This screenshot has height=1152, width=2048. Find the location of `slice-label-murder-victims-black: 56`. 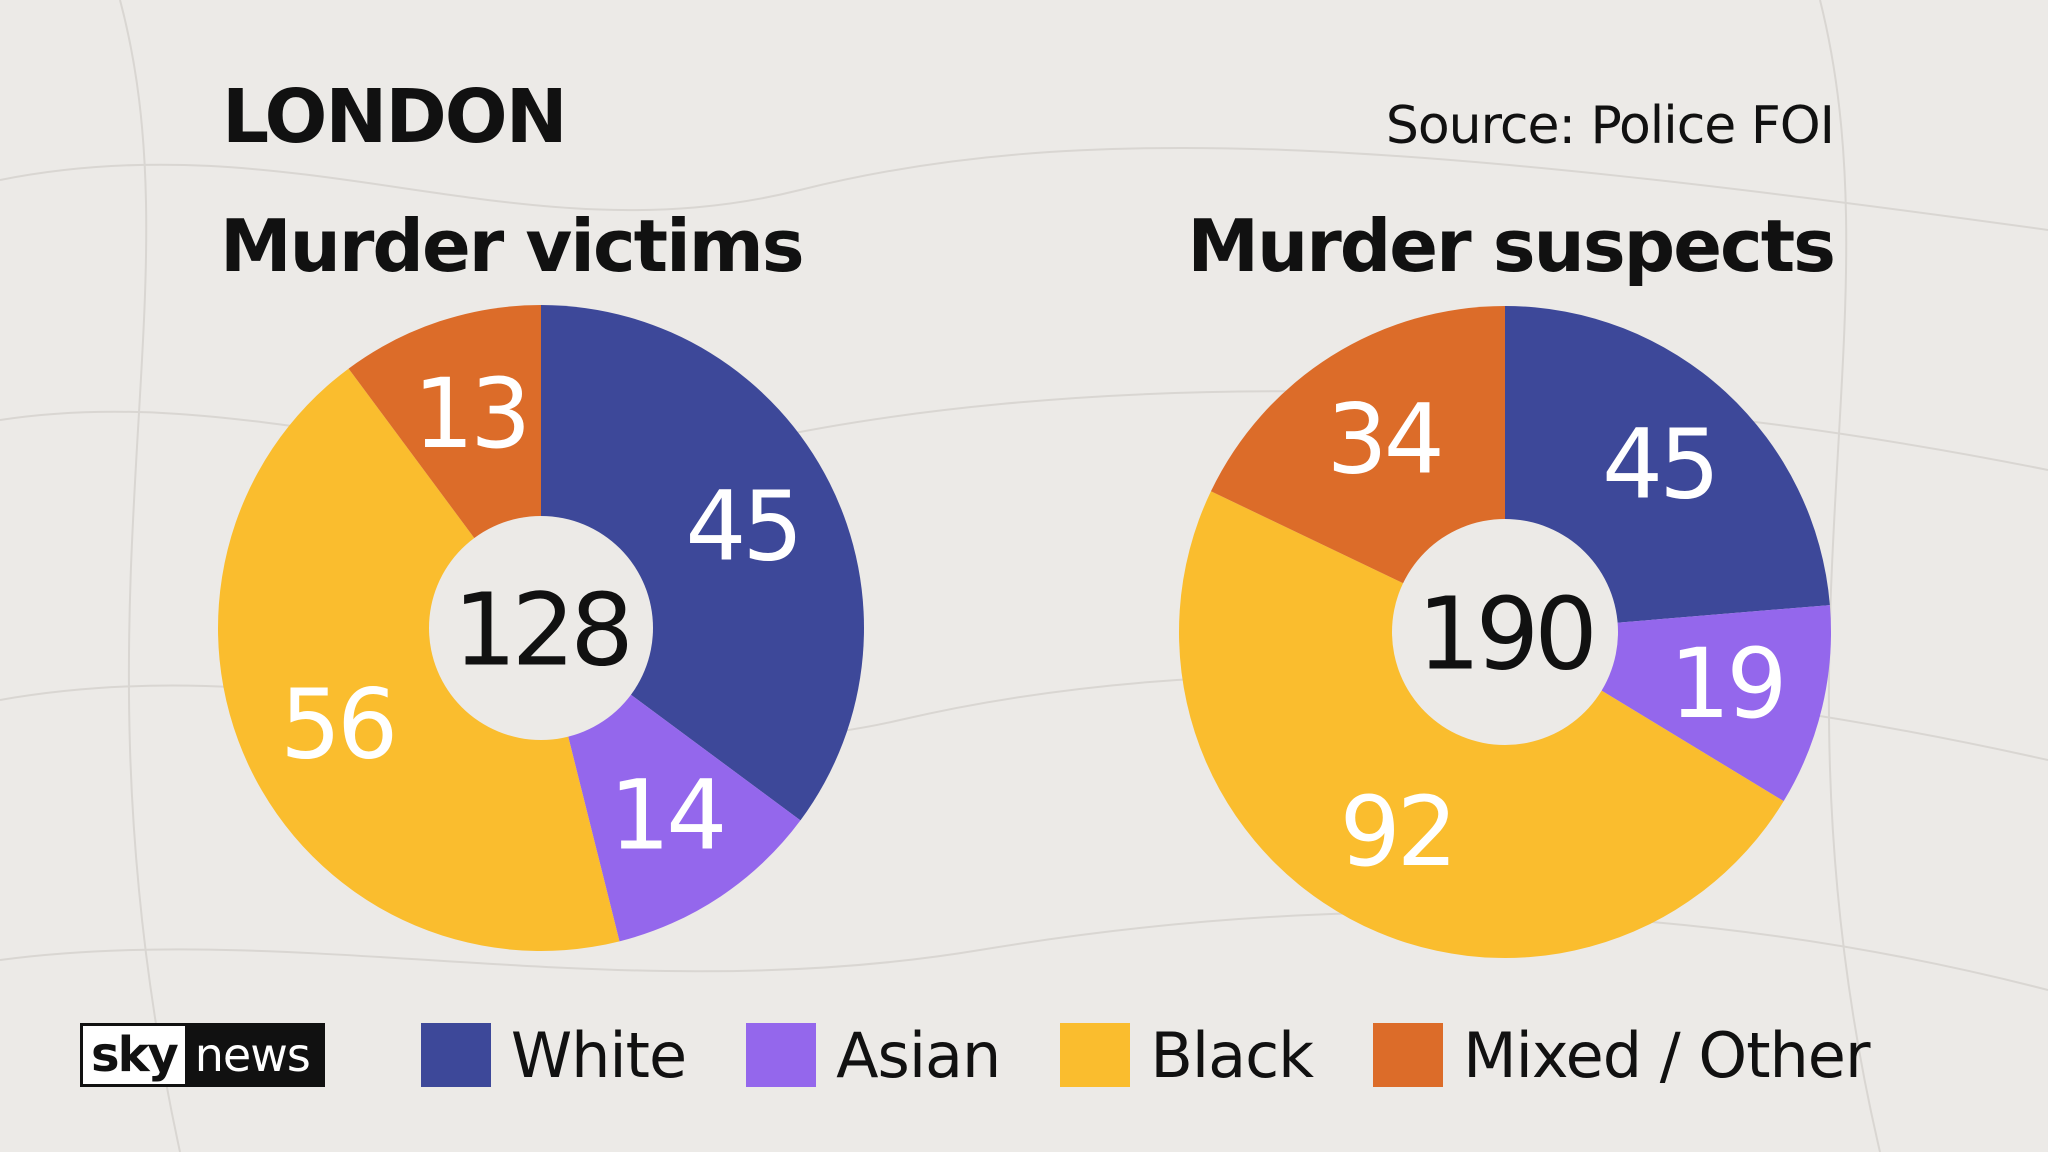

slice-label-murder-victims-black: 56 is located at coordinates (337, 724).